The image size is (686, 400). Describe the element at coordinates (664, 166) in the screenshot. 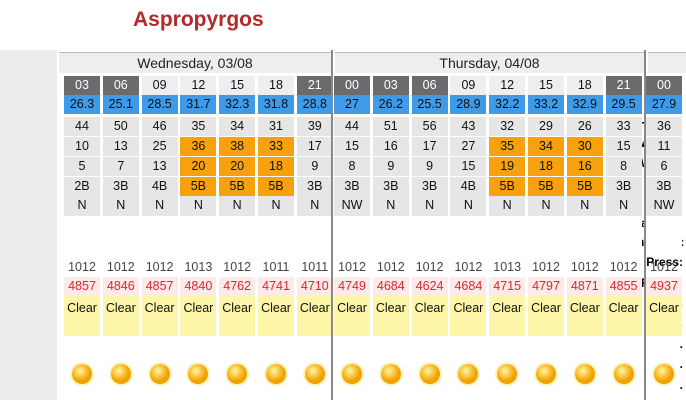

I see `wind-knots-cell: 6` at that location.